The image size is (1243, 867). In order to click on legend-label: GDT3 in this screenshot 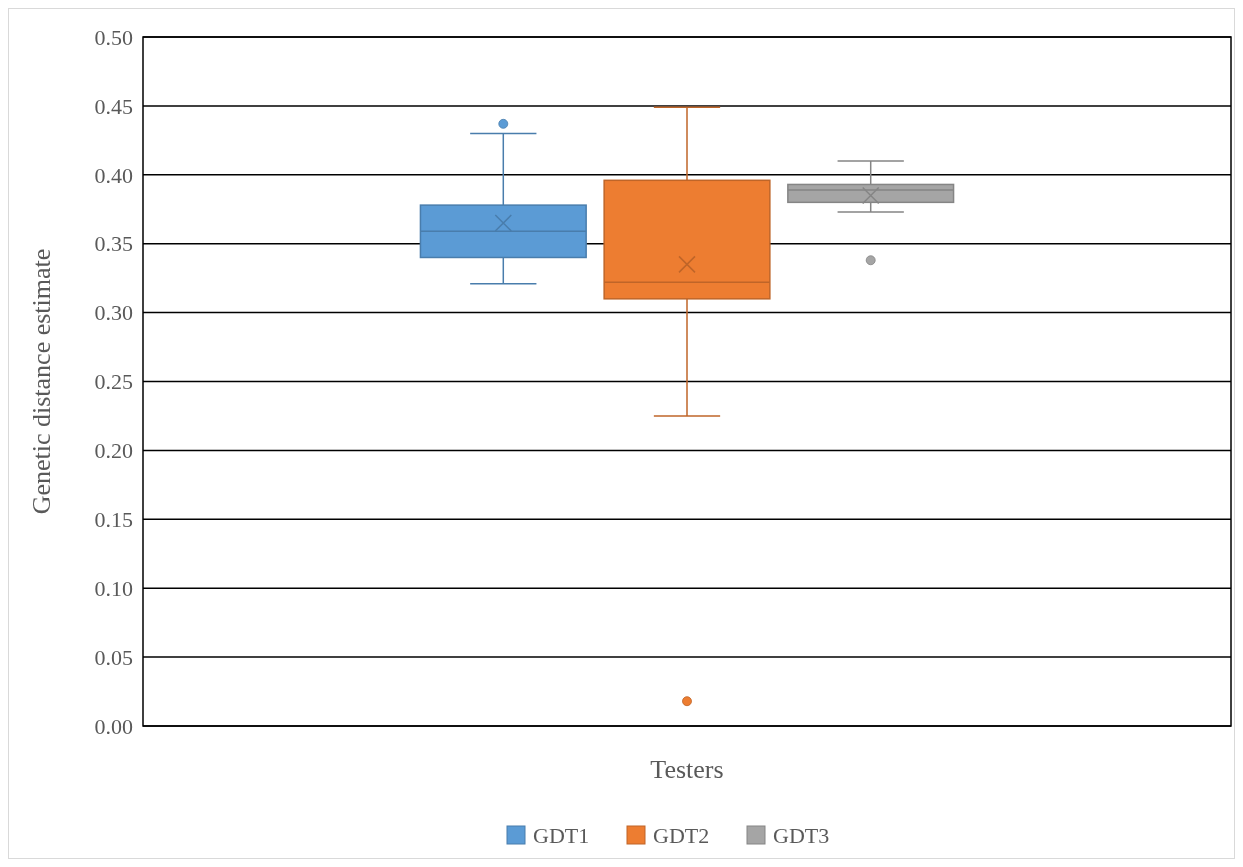, I will do `click(801, 835)`.